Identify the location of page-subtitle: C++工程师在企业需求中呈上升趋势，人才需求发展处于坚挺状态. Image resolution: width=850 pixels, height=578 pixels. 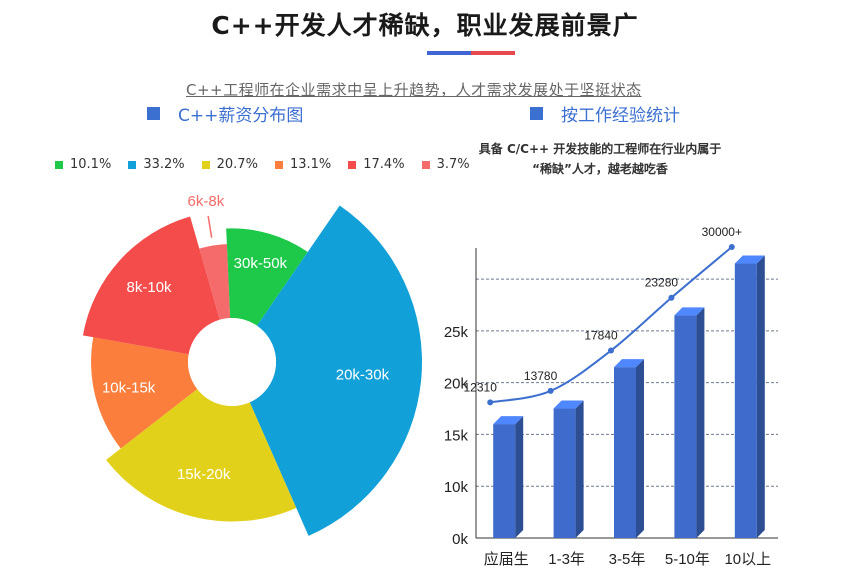
(414, 90).